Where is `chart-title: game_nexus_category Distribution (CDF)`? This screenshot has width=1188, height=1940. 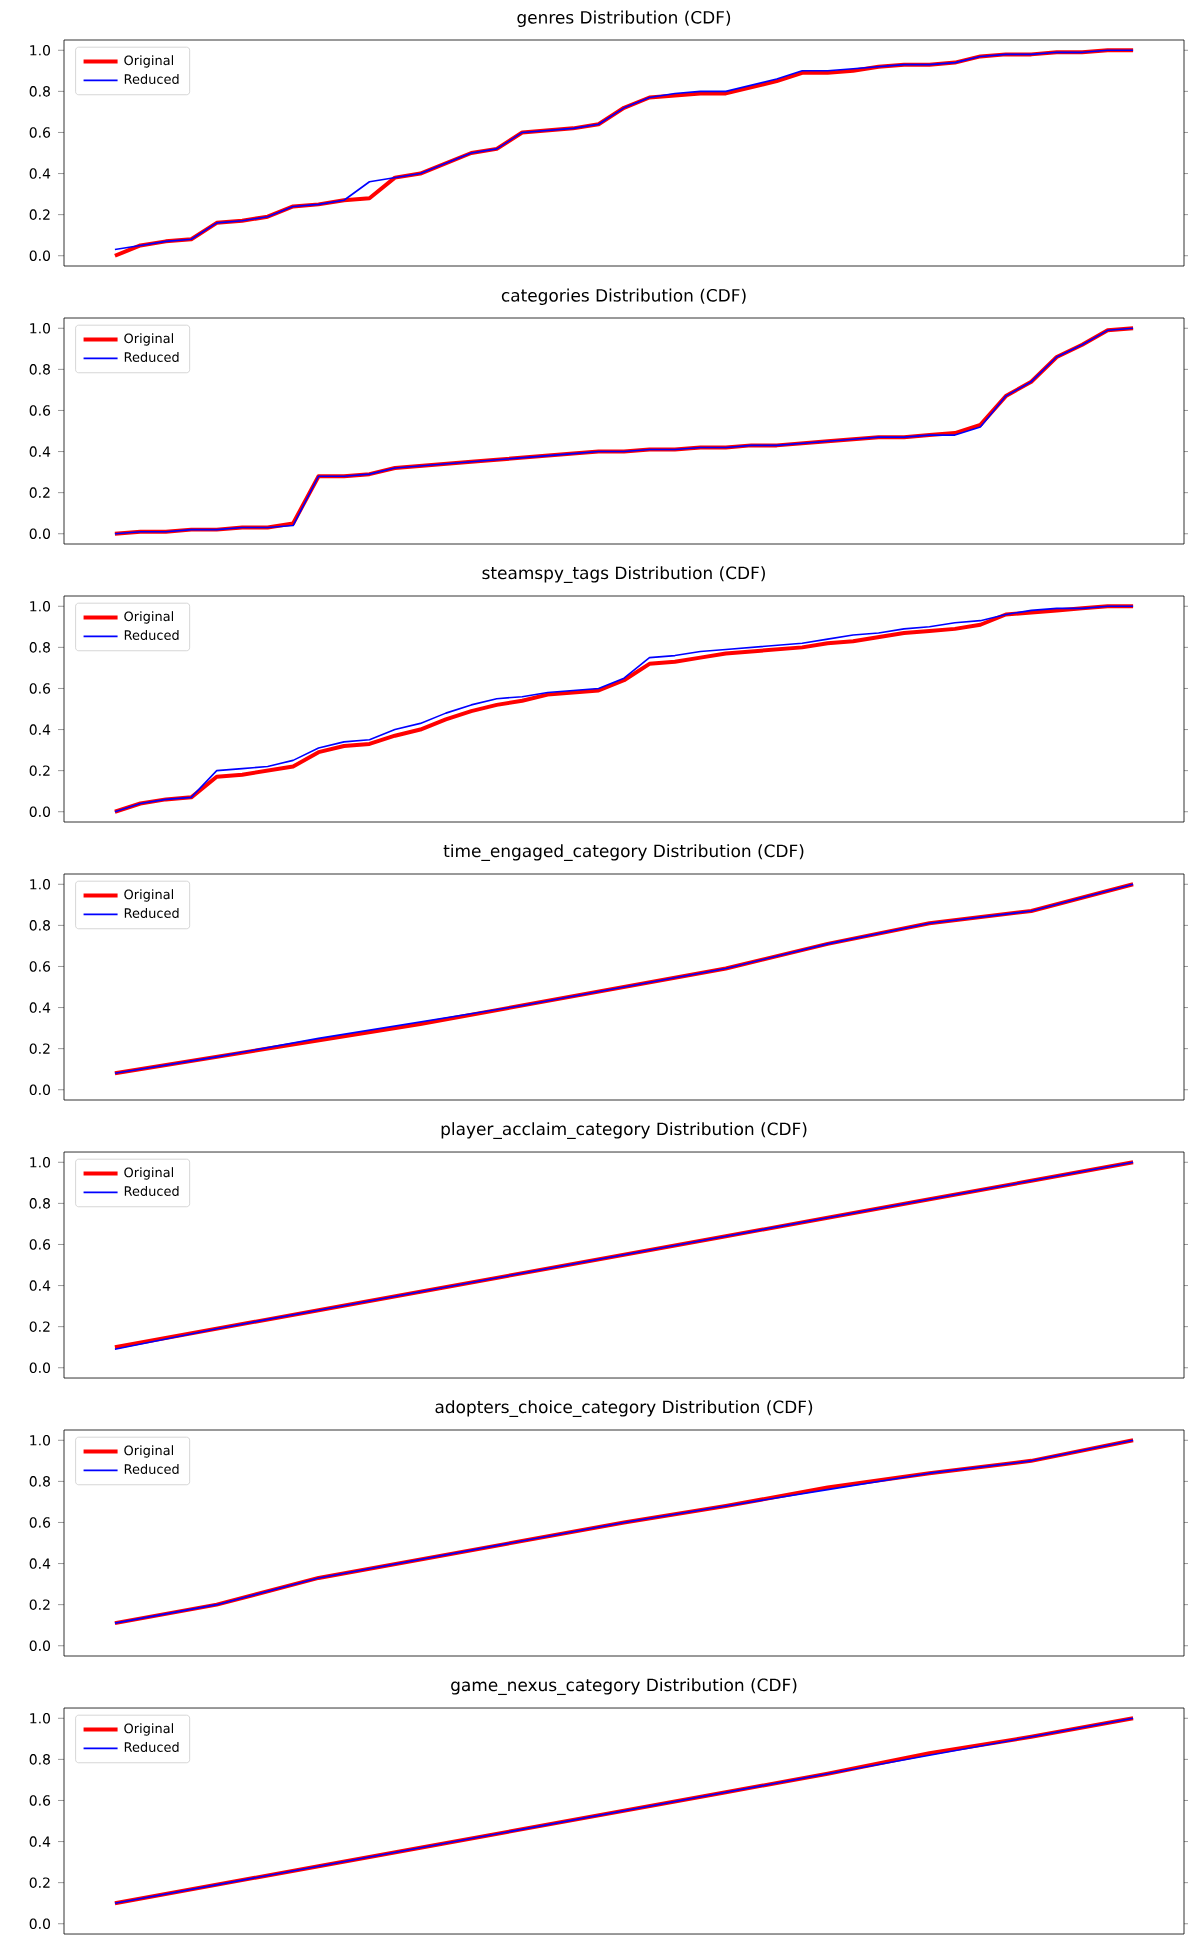 chart-title: game_nexus_category Distribution (CDF) is located at coordinates (624, 1687).